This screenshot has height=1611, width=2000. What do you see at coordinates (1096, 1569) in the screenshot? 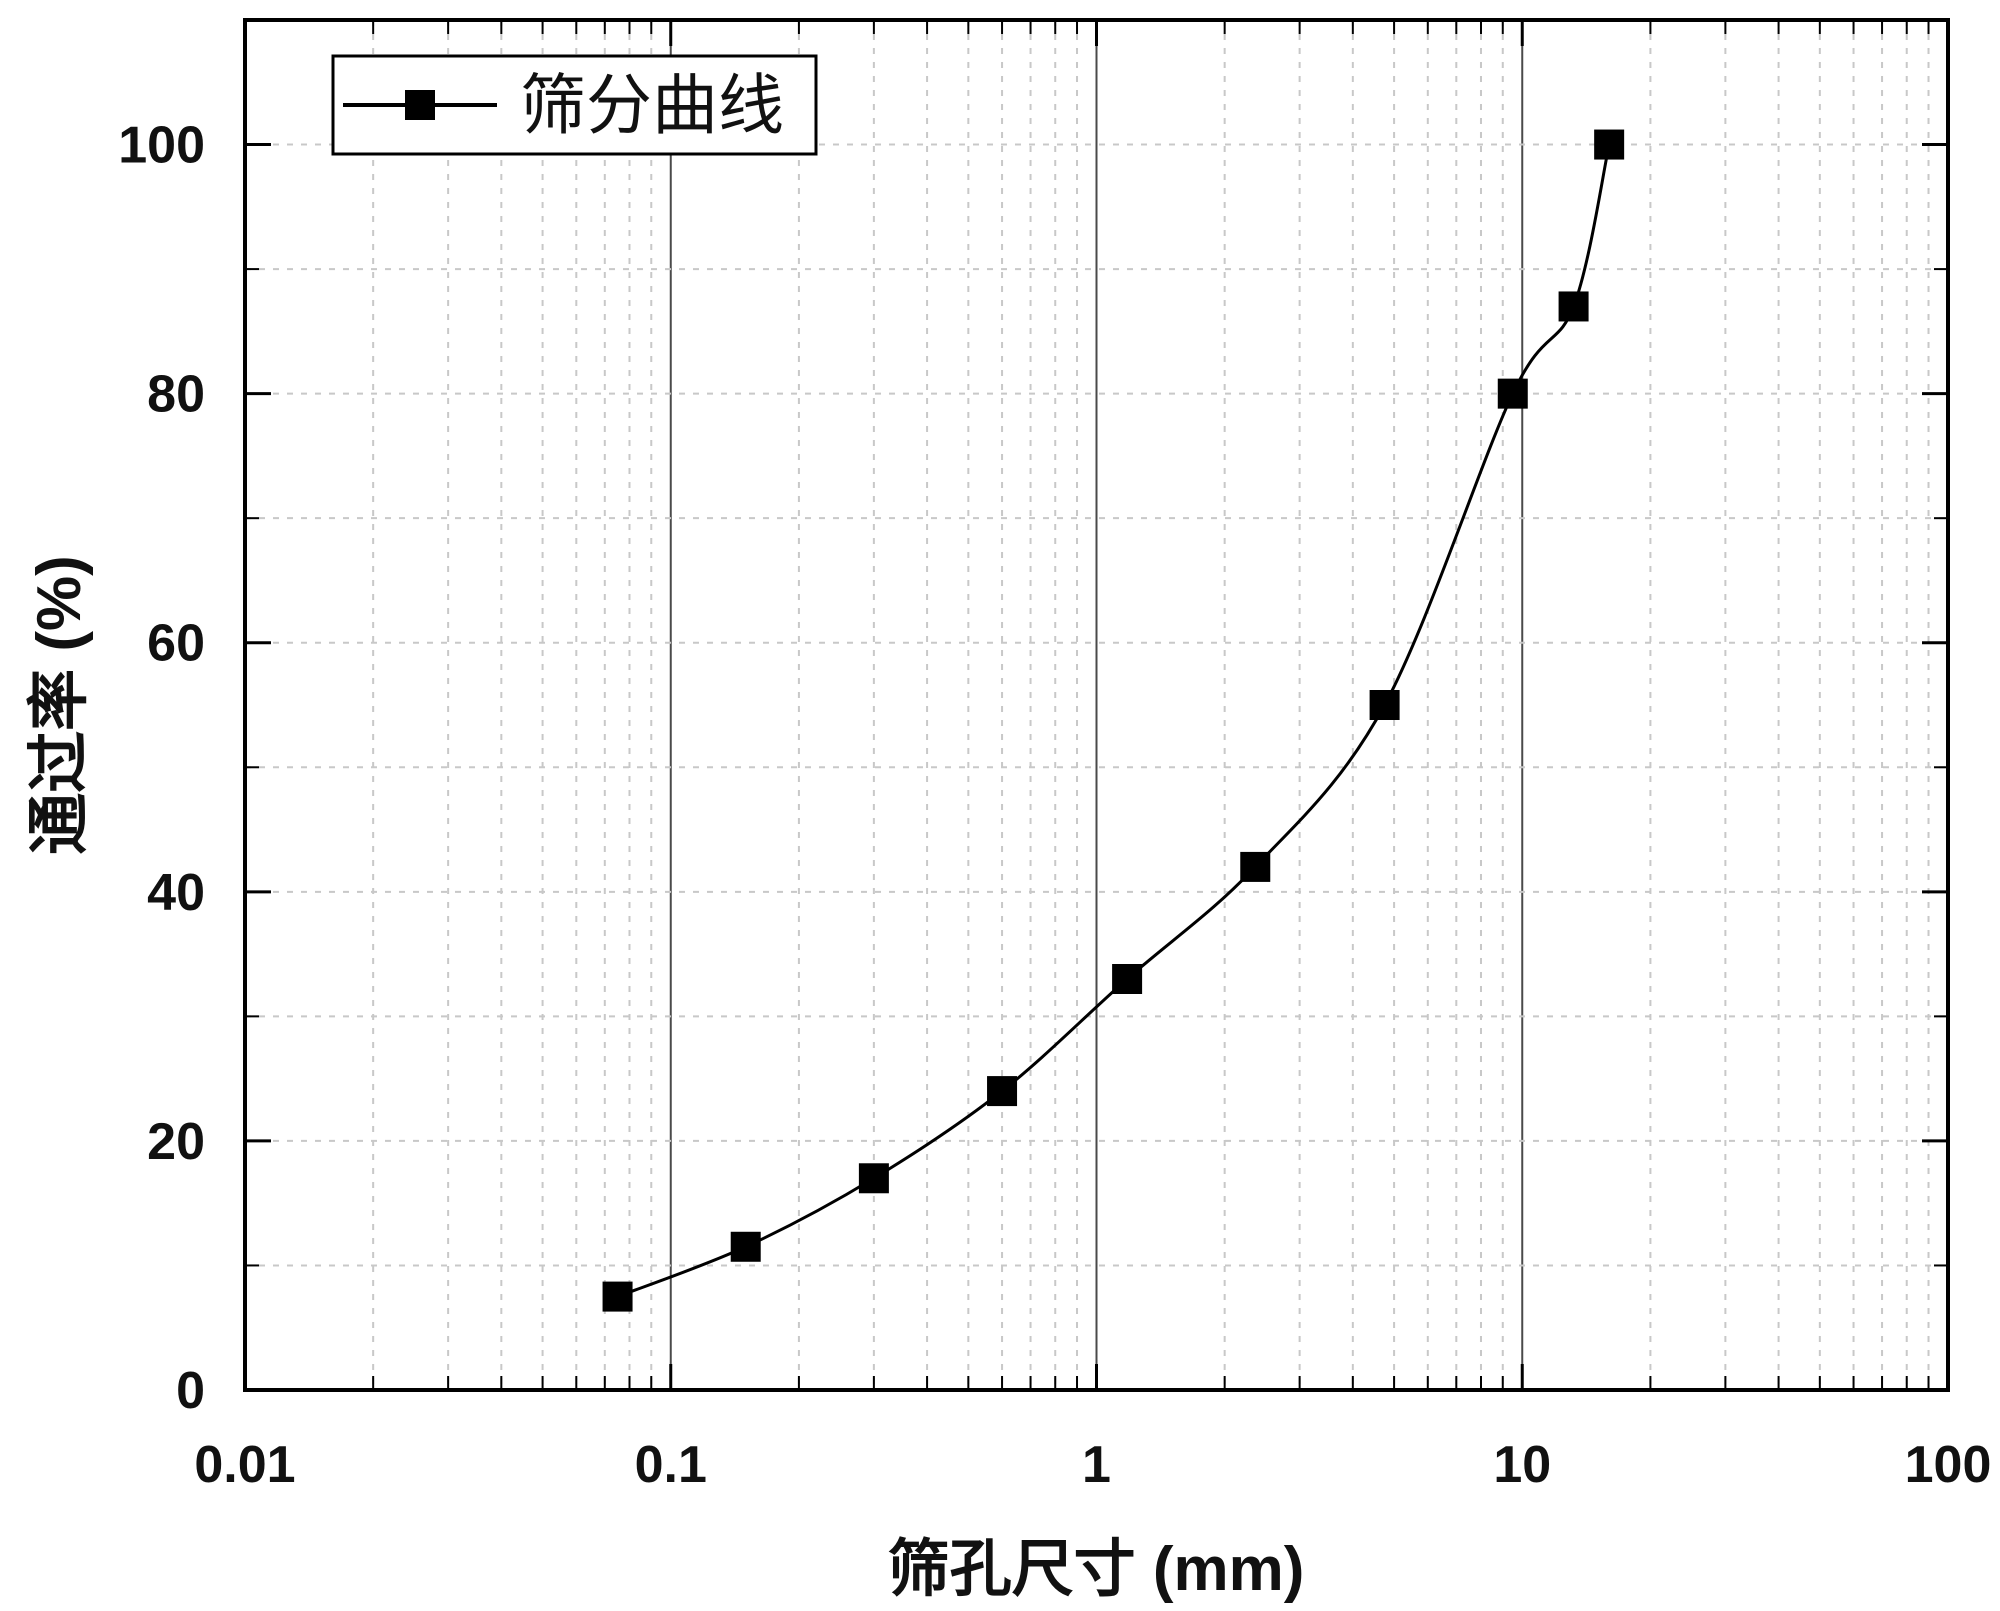
I see `x-axis-title: 筛孔尺寸 (mm)` at bounding box center [1096, 1569].